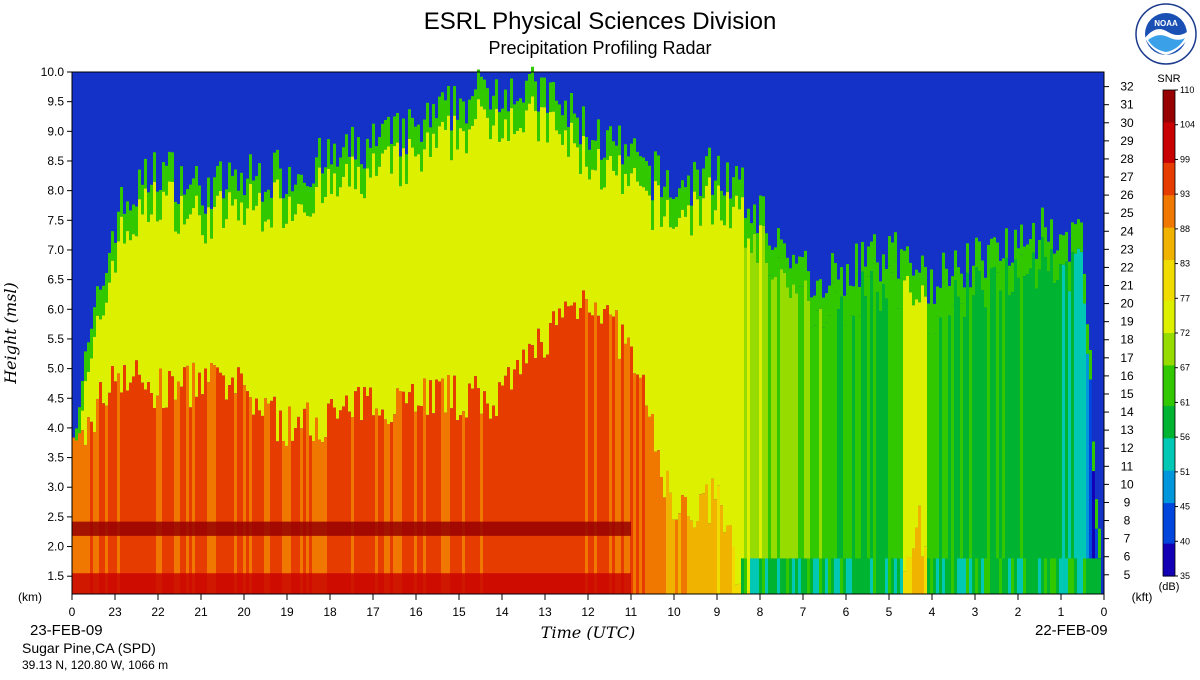 The width and height of the screenshot is (1200, 680). I want to click on y-tick-label: 2.5, so click(55, 517).